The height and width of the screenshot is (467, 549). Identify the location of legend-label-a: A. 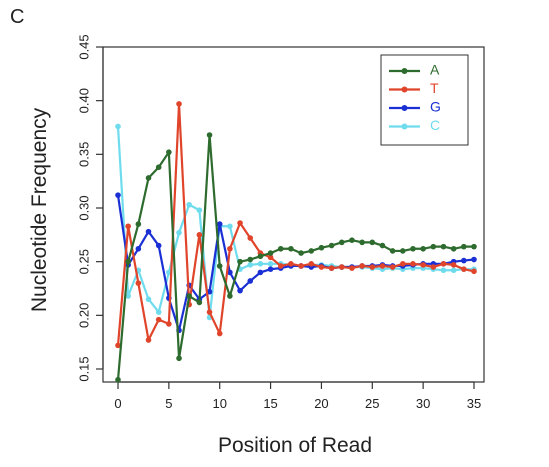
(435, 70).